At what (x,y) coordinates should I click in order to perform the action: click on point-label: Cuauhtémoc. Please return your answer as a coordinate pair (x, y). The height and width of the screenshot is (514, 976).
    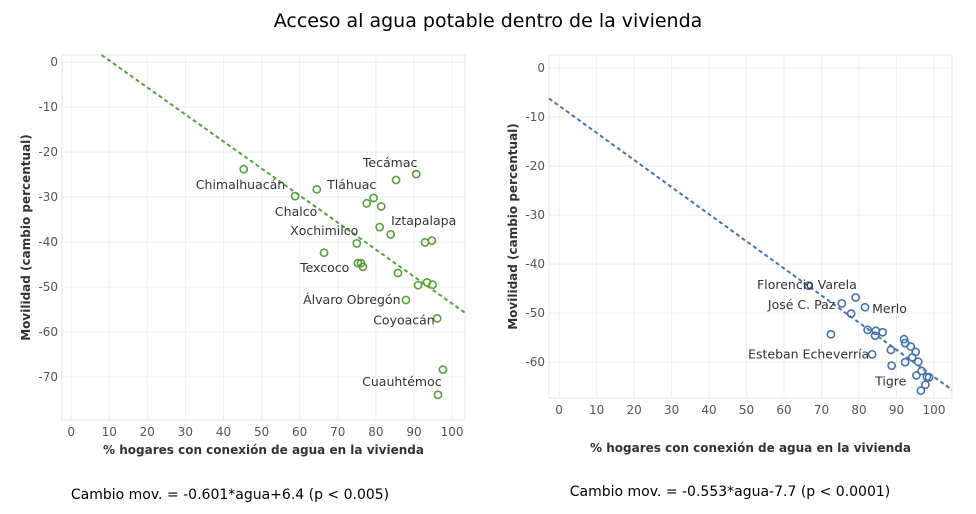
    Looking at the image, I should click on (402, 381).